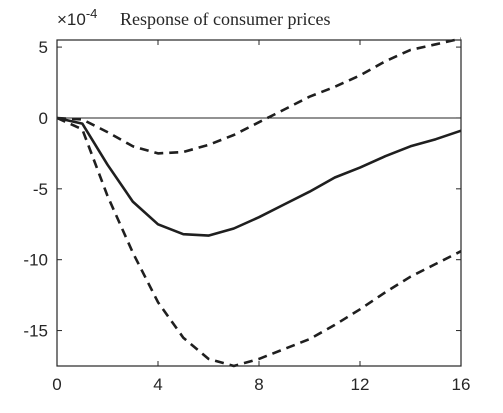 Image resolution: width=503 pixels, height=413 pixels. Describe the element at coordinates (56, 384) in the screenshot. I see `x-tick-label: 0` at that location.